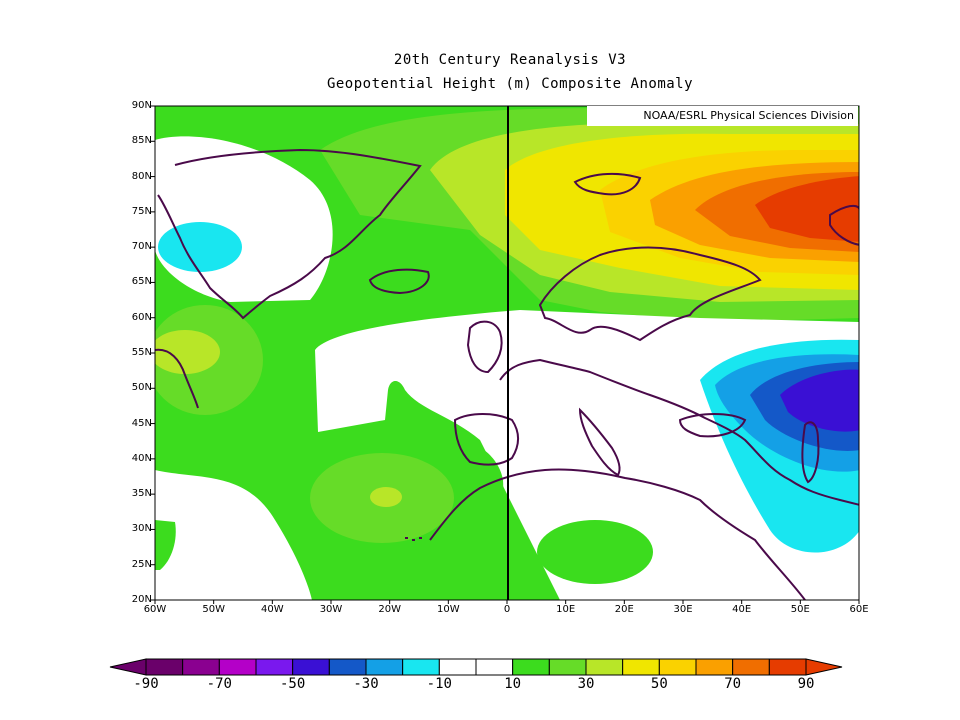 Image resolution: width=960 pixels, height=720 pixels. What do you see at coordinates (289, 234) in the screenshot?
I see `greenland-coast` at bounding box center [289, 234].